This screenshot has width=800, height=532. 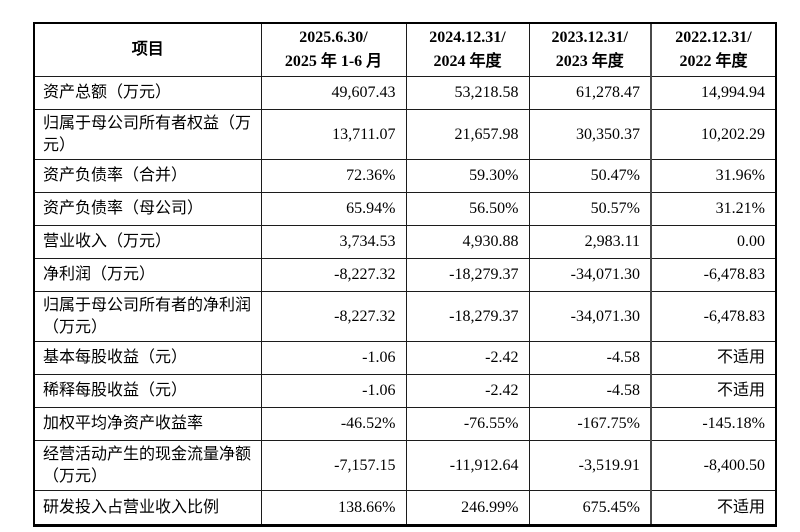 I want to click on table-row-debt-ratio-parent: 资产负债率（母公司） 65.94% 56.50% 50.57% 31.21%, so click(x=405, y=209).